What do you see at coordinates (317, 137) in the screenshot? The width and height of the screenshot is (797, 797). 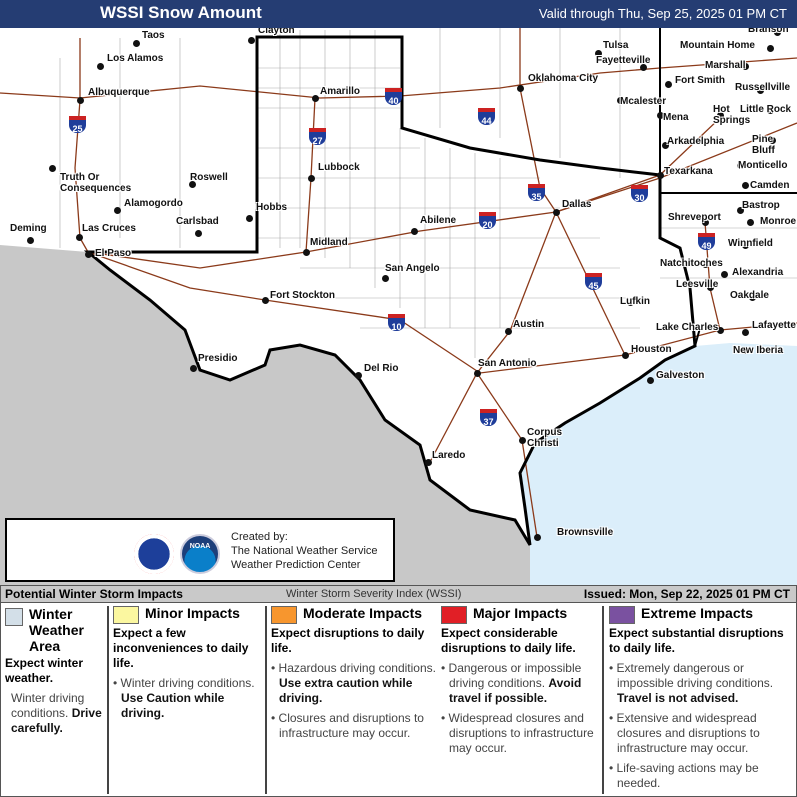 I see `interstate-shield-icon: 27` at bounding box center [317, 137].